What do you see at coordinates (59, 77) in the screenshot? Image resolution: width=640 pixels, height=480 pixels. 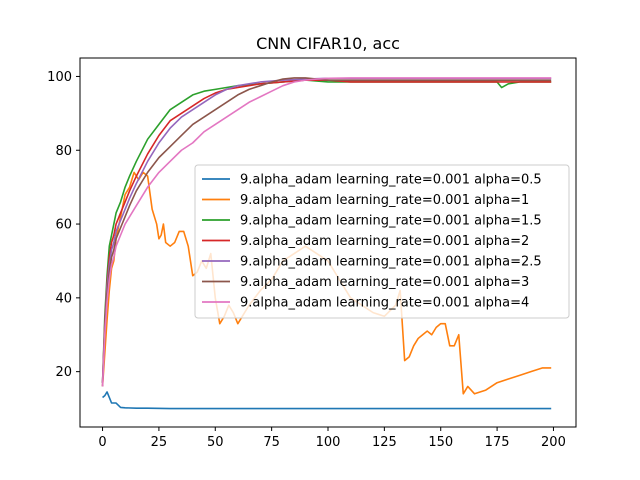 I see `y-tick-label: 100` at bounding box center [59, 77].